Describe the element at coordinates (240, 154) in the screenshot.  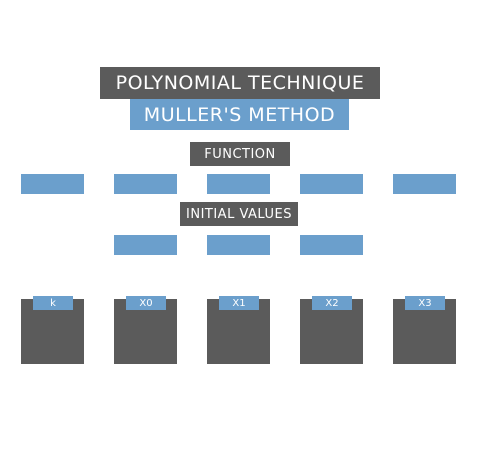
I see `function-label: FUNCTION` at that location.